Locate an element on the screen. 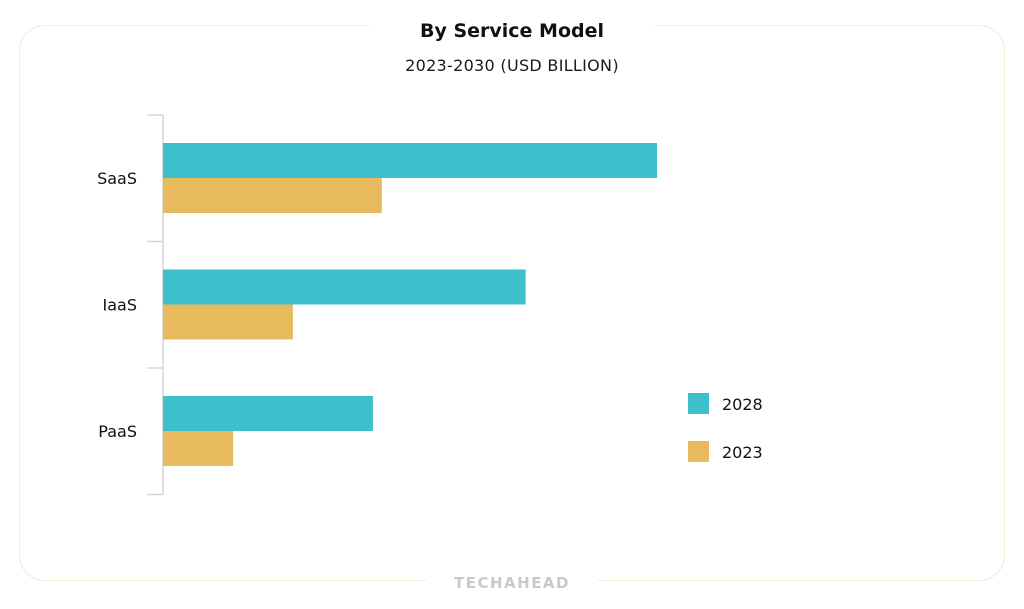  legend-swatch-2028 is located at coordinates (698, 403).